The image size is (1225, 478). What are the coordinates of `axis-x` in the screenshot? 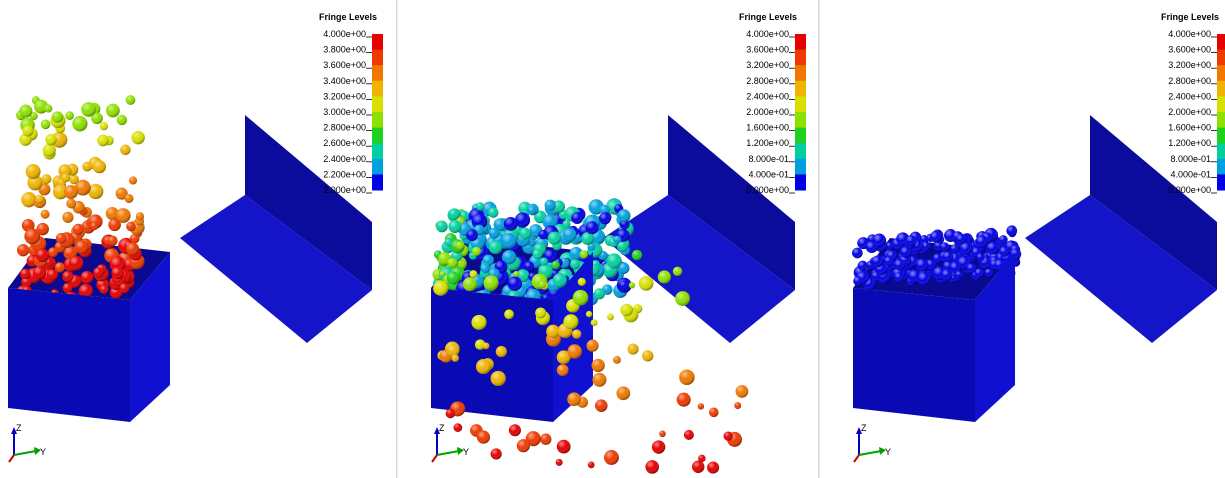 It's located at (11, 458).